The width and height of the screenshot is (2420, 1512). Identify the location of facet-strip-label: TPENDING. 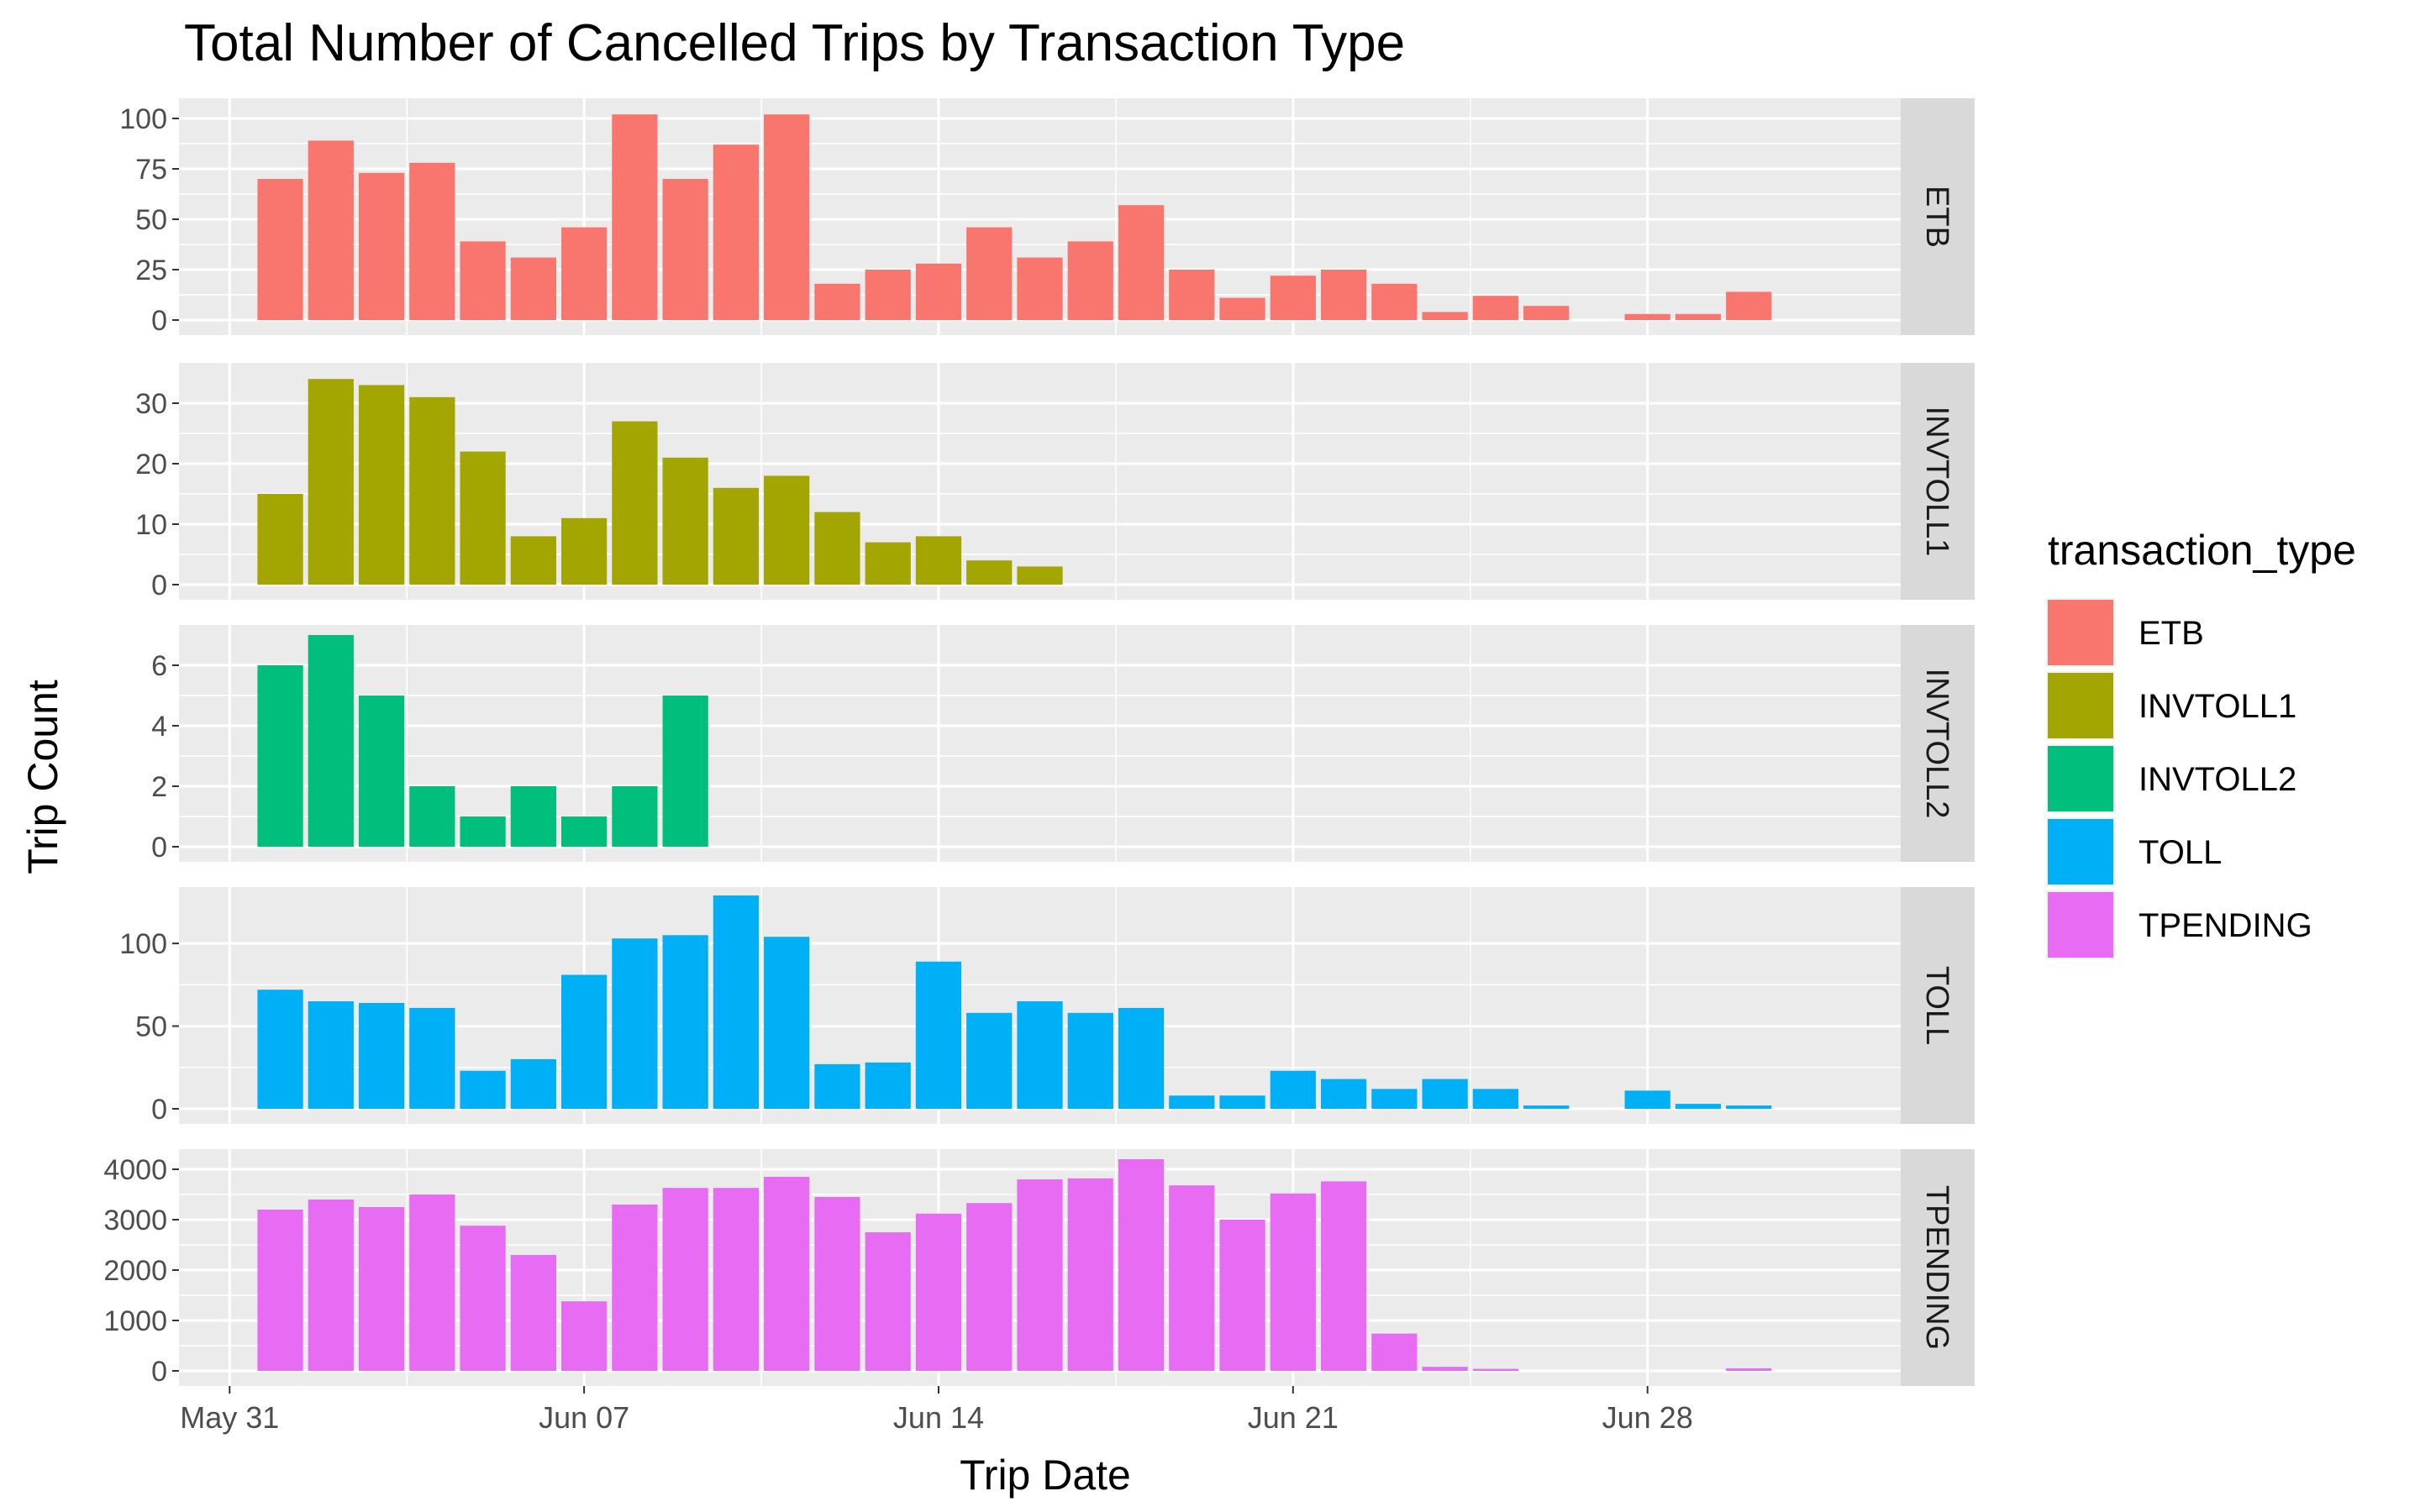
(1936, 1267).